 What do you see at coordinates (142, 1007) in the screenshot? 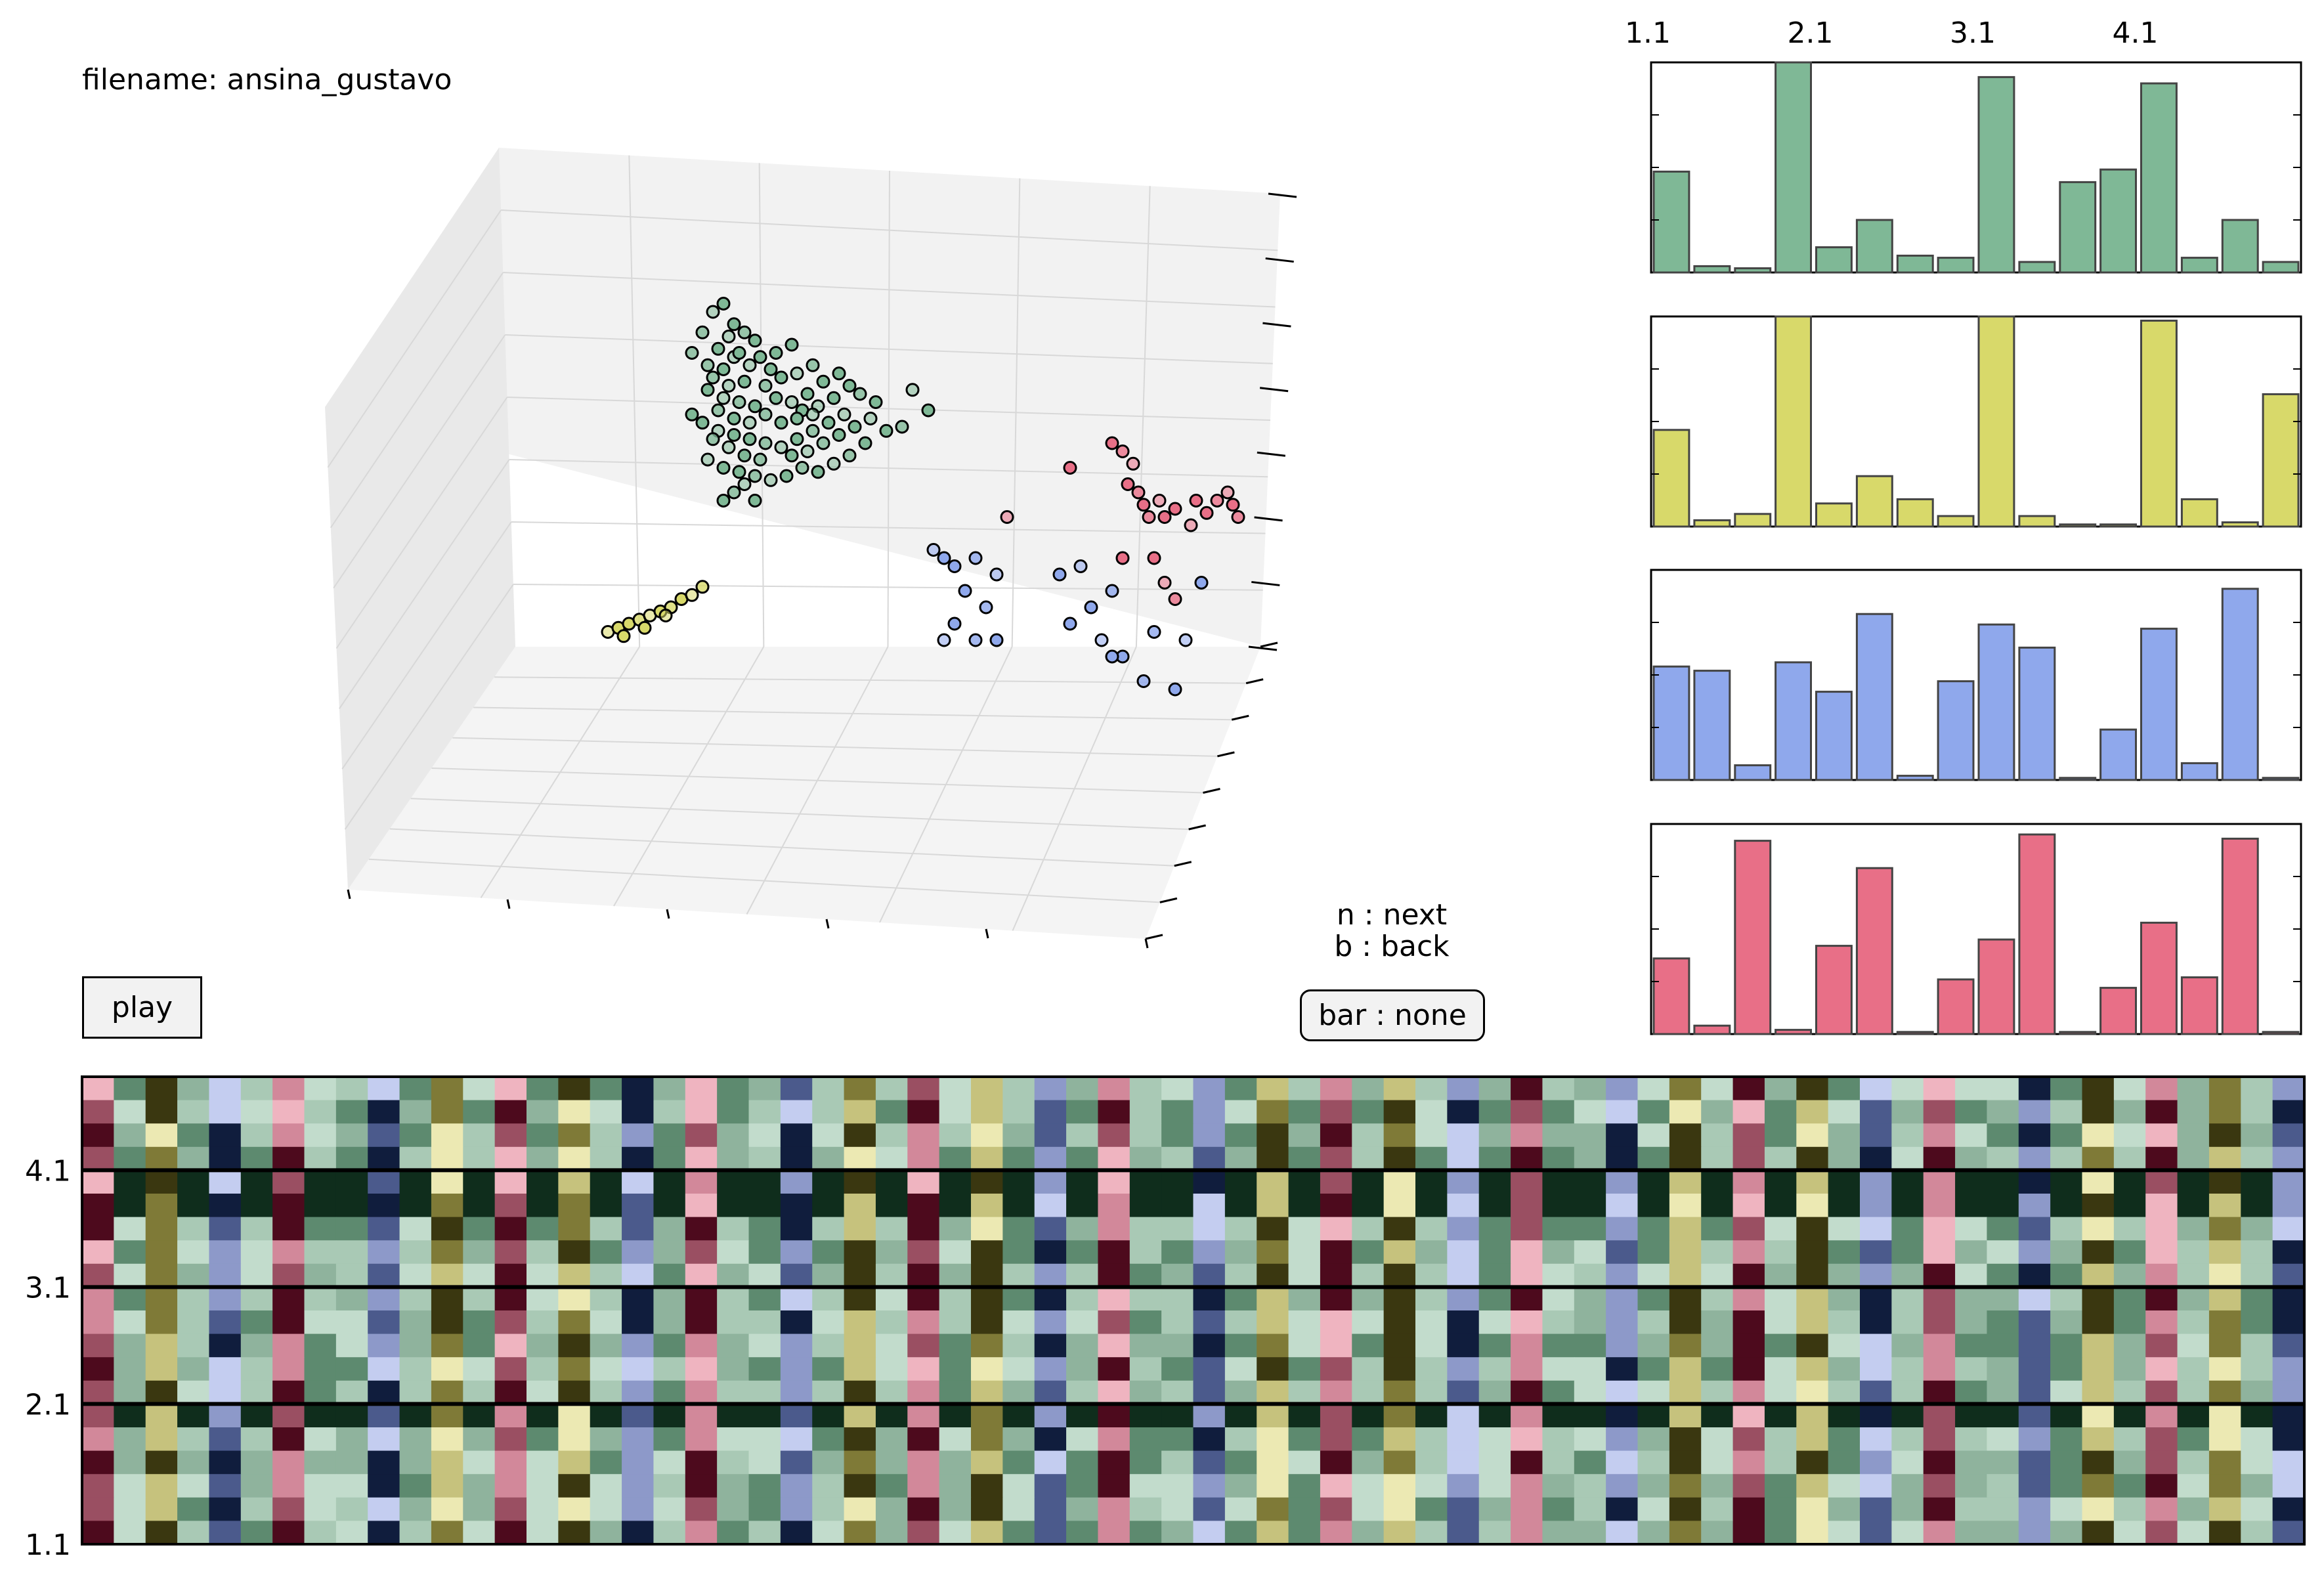
I see `play-button: play` at bounding box center [142, 1007].